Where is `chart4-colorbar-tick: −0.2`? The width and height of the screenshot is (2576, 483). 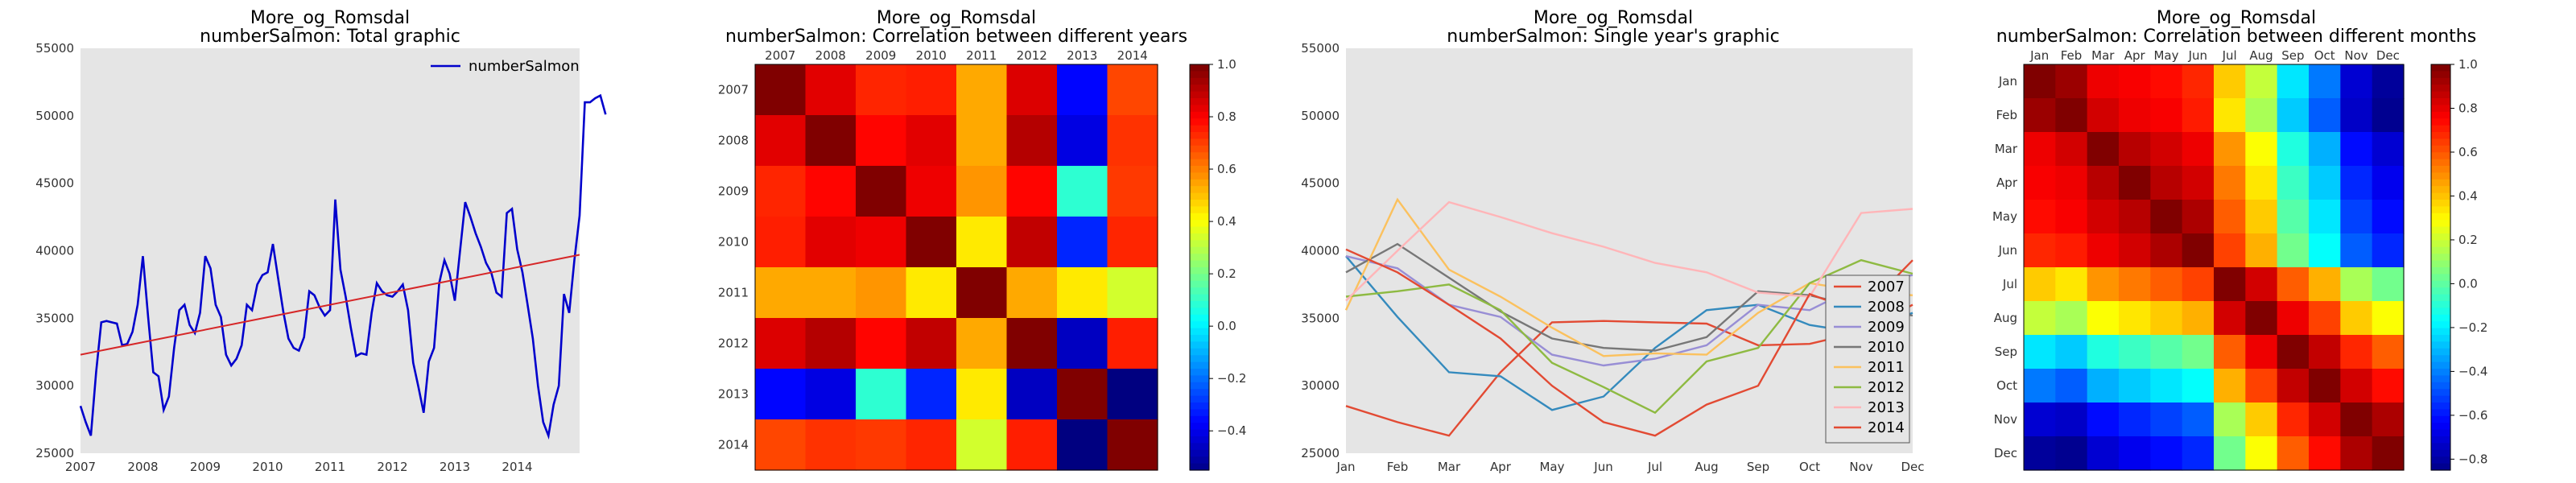 chart4-colorbar-tick: −0.2 is located at coordinates (2472, 327).